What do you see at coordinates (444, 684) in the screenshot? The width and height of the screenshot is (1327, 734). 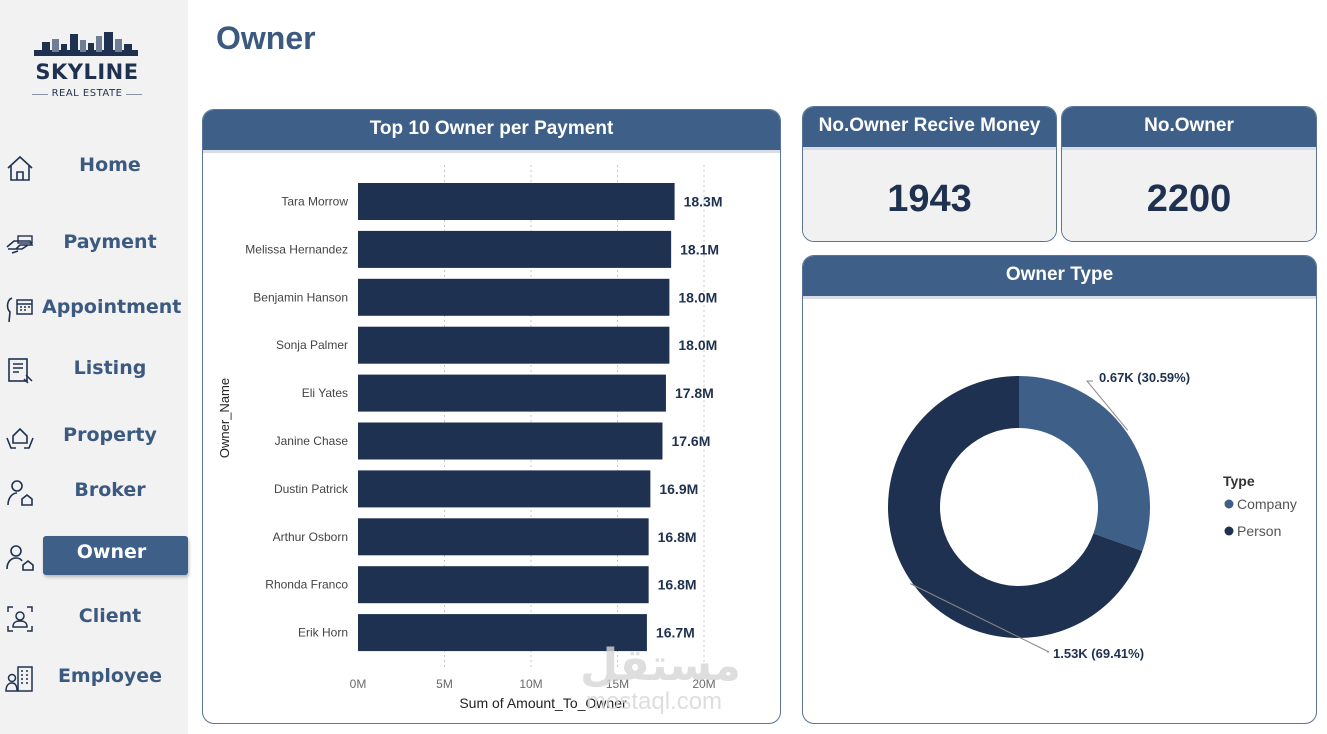 I see `x-tick-label: 5M` at bounding box center [444, 684].